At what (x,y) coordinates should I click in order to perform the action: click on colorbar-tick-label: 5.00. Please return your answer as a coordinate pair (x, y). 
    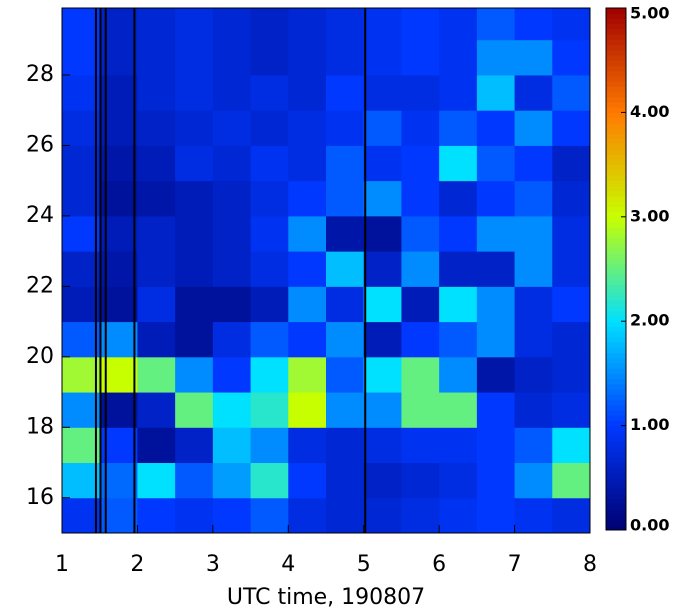
    Looking at the image, I should click on (649, 13).